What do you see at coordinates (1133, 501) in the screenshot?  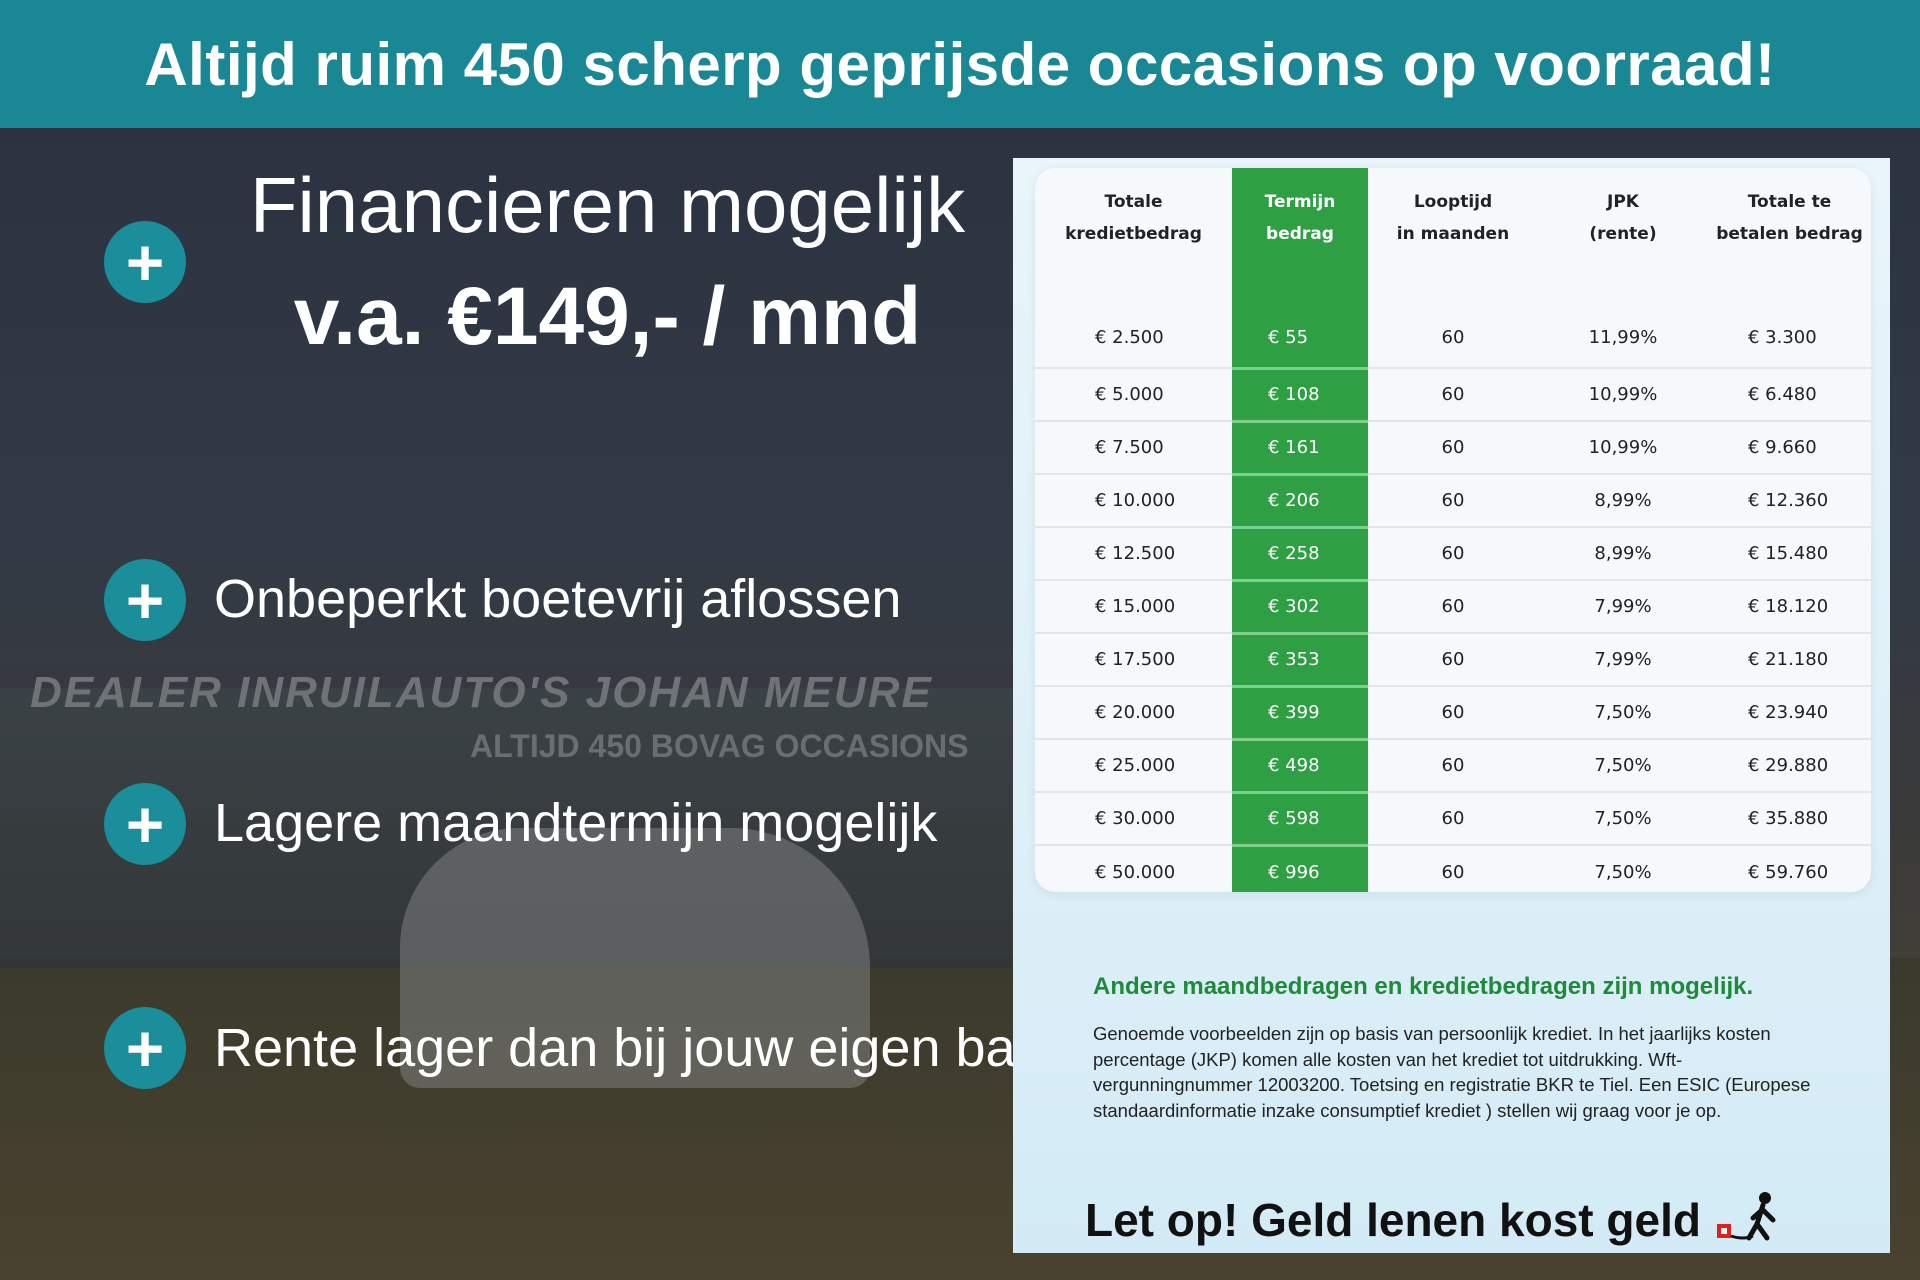 I see `cell-total-credit: € 10.000` at bounding box center [1133, 501].